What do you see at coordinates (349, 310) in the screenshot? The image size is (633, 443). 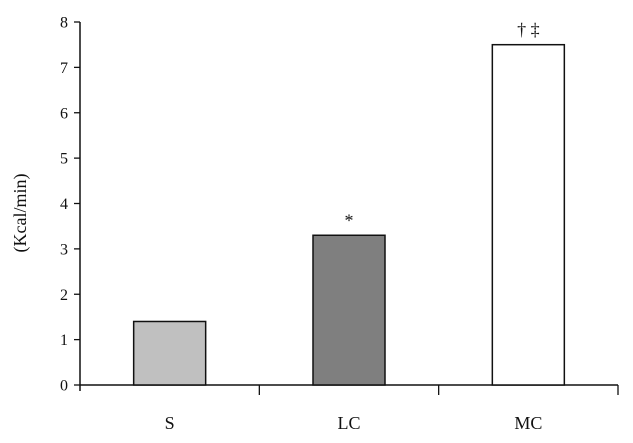 I see `bar-lc` at bounding box center [349, 310].